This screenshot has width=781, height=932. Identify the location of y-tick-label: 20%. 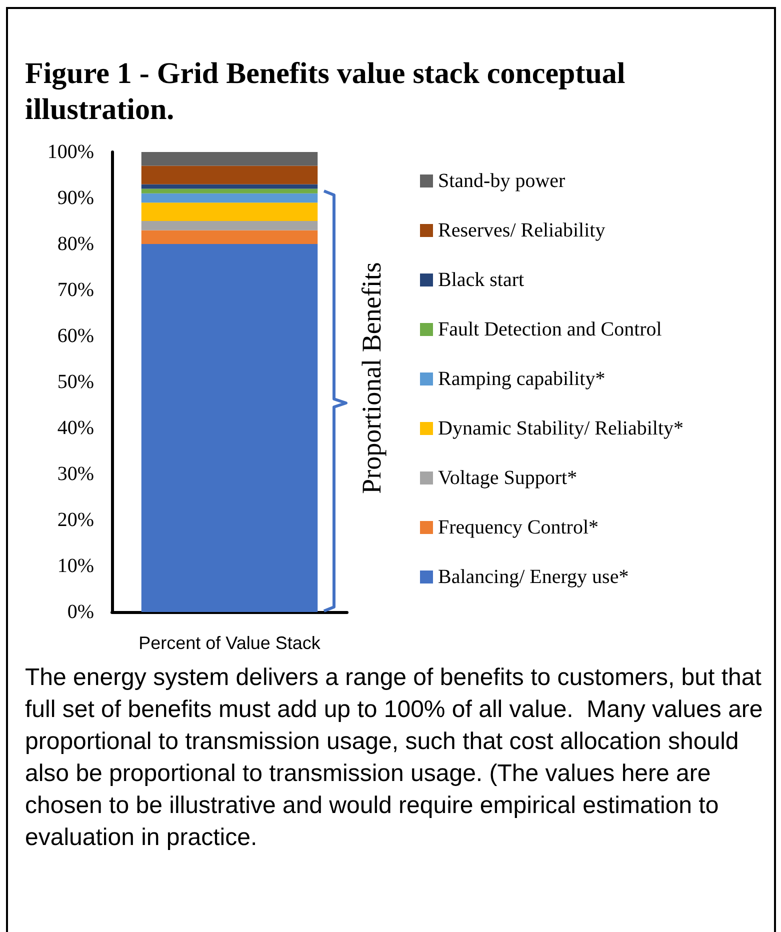
(75, 520).